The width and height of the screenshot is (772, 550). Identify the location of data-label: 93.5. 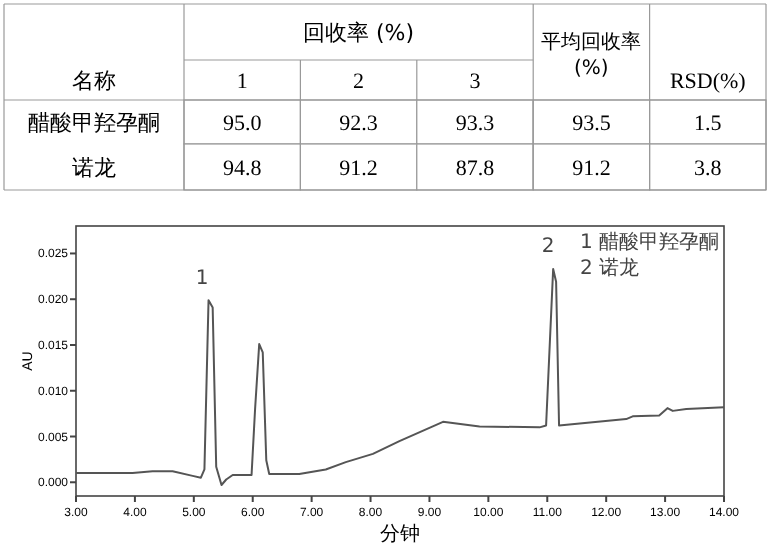
(592, 124).